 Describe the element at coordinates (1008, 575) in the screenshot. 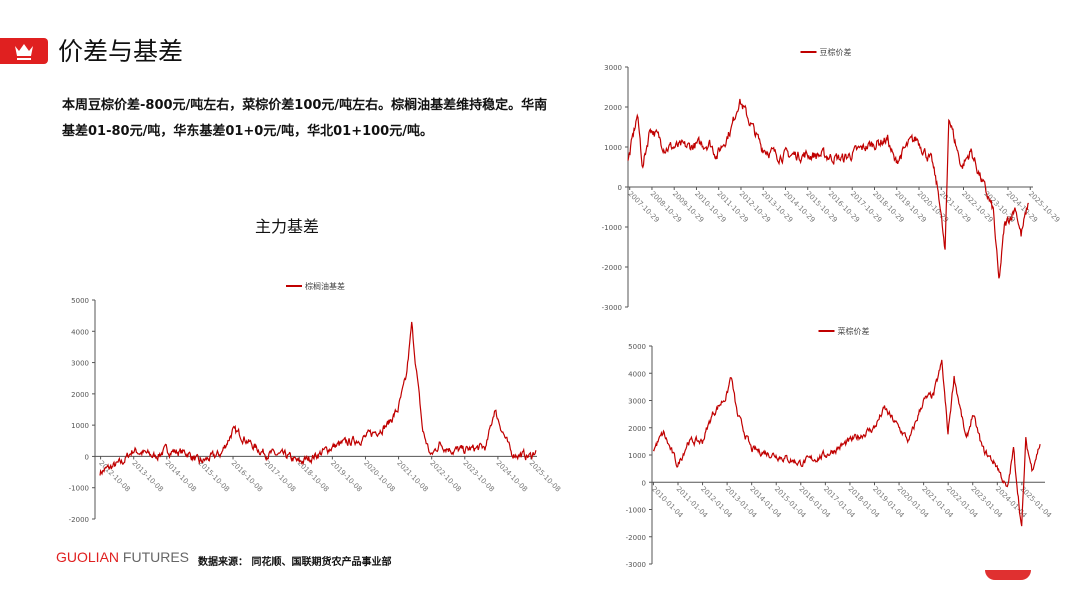

I see `decoration` at that location.